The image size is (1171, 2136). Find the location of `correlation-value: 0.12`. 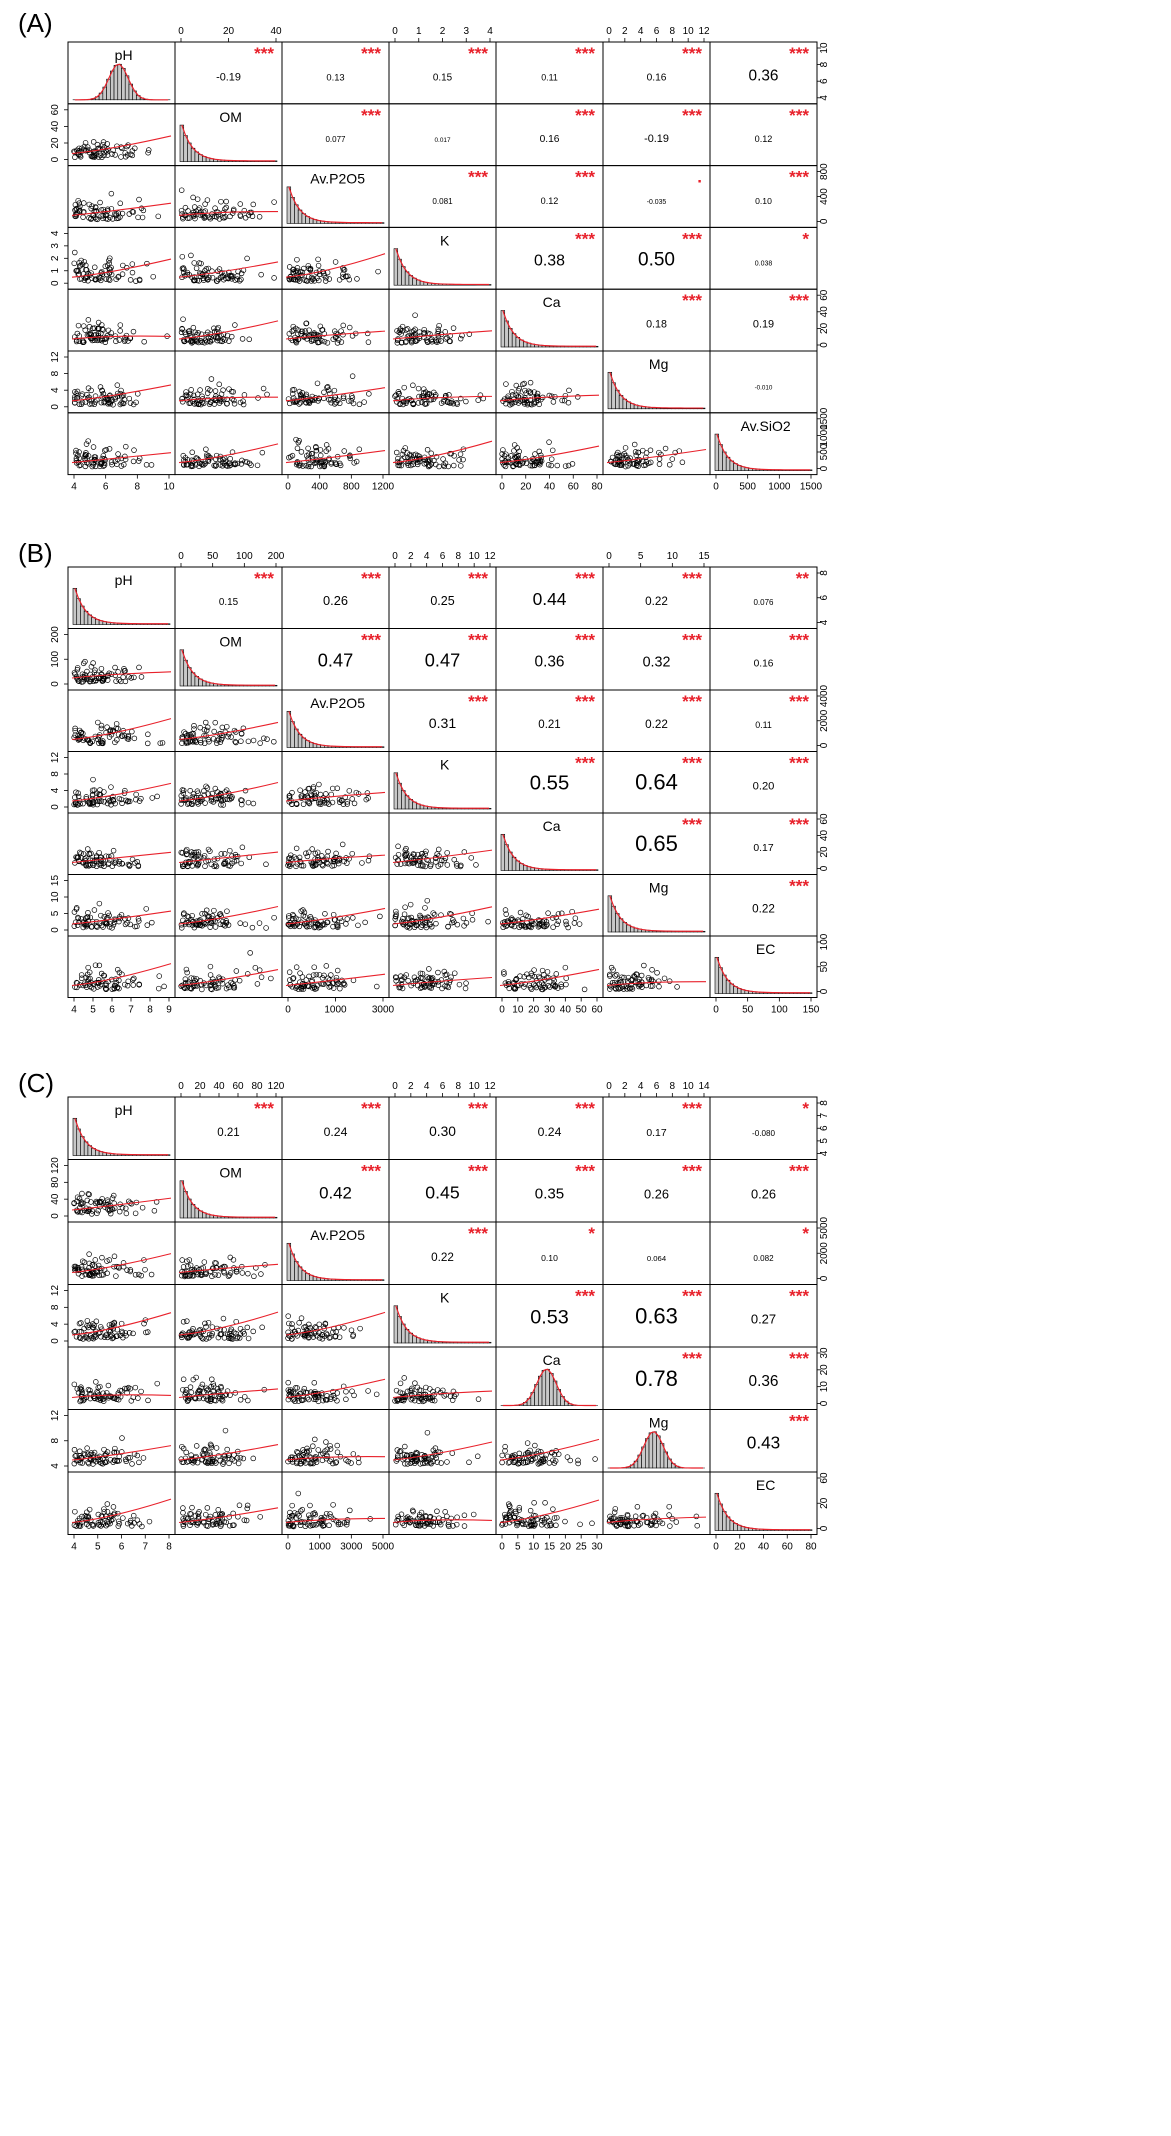

correlation-value: 0.12 is located at coordinates (550, 201).